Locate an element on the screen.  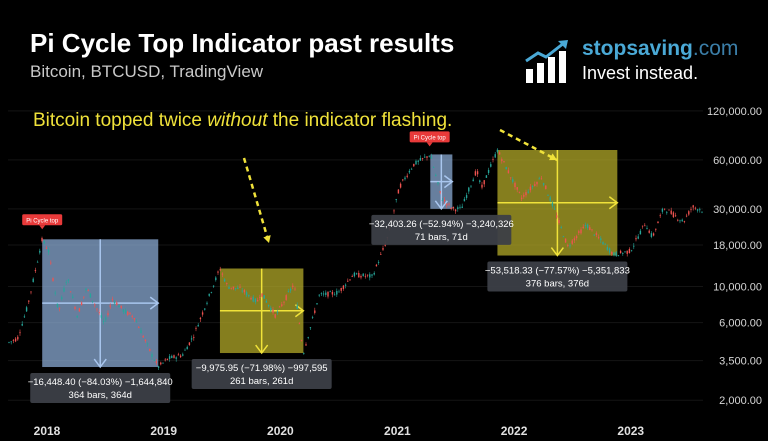
y-tick-label: 120,000.00 is located at coordinates (734, 112).